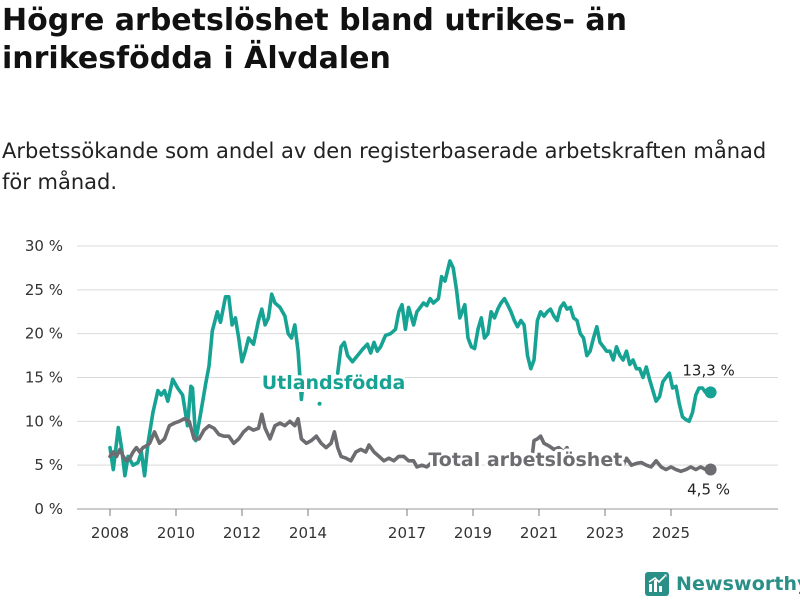  I want to click on x-tick-label: 2019, so click(473, 533).